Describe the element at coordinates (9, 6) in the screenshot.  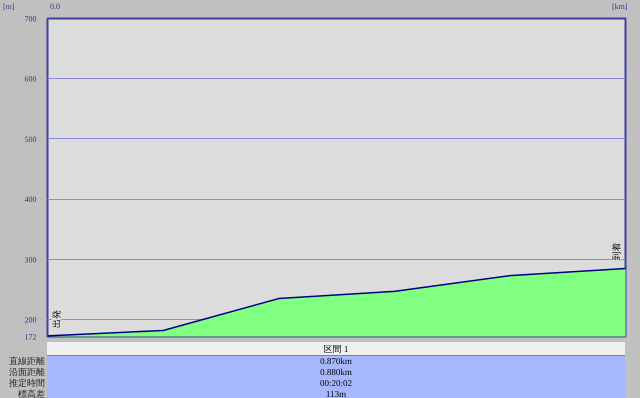
I see `y-axis-title: [m]` at that location.